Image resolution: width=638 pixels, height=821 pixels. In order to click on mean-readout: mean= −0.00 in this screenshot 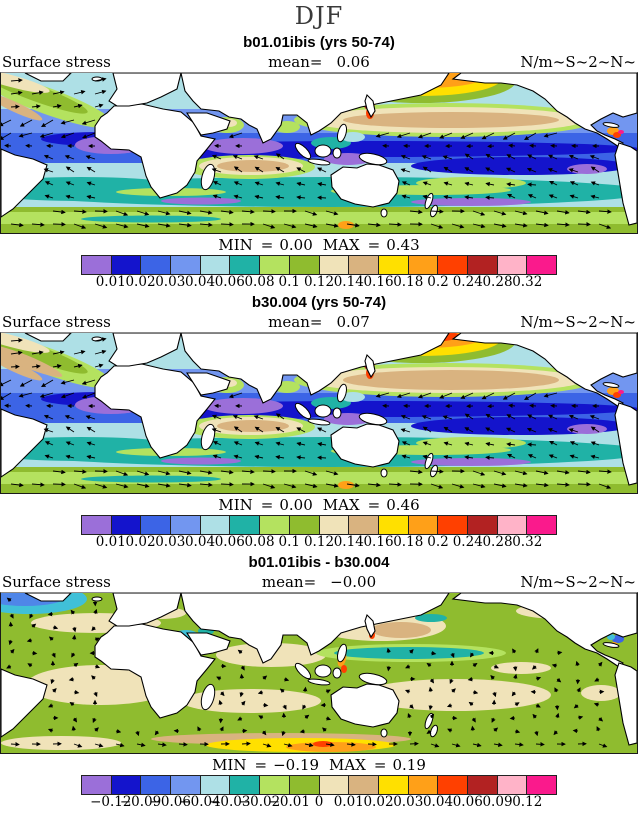, I will do `click(319, 582)`.